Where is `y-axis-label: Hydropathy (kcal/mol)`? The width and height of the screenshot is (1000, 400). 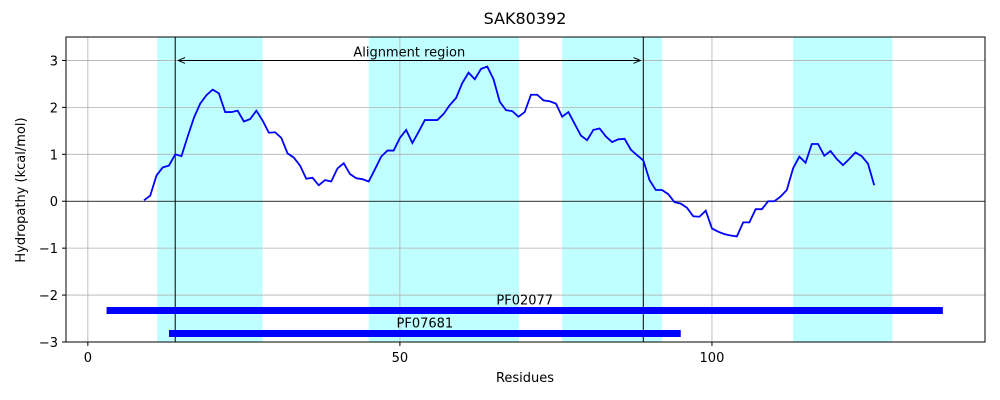
y-axis-label: Hydropathy (kcal/mol) is located at coordinates (21, 189).